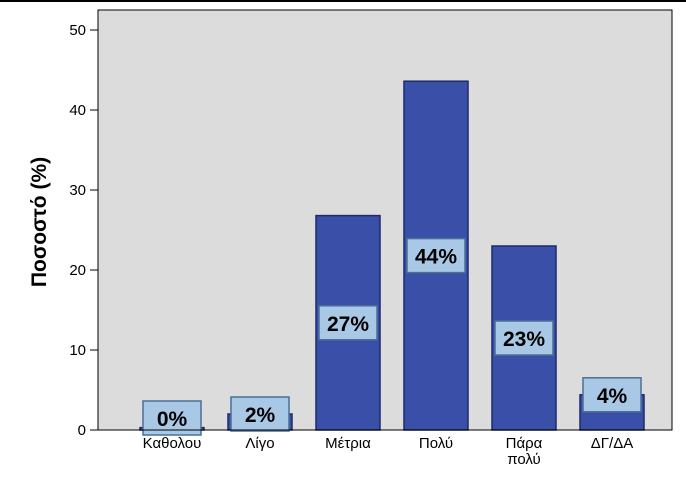 Image resolution: width=686 pixels, height=496 pixels. What do you see at coordinates (77, 350) in the screenshot?
I see `y-tick-label: 10` at bounding box center [77, 350].